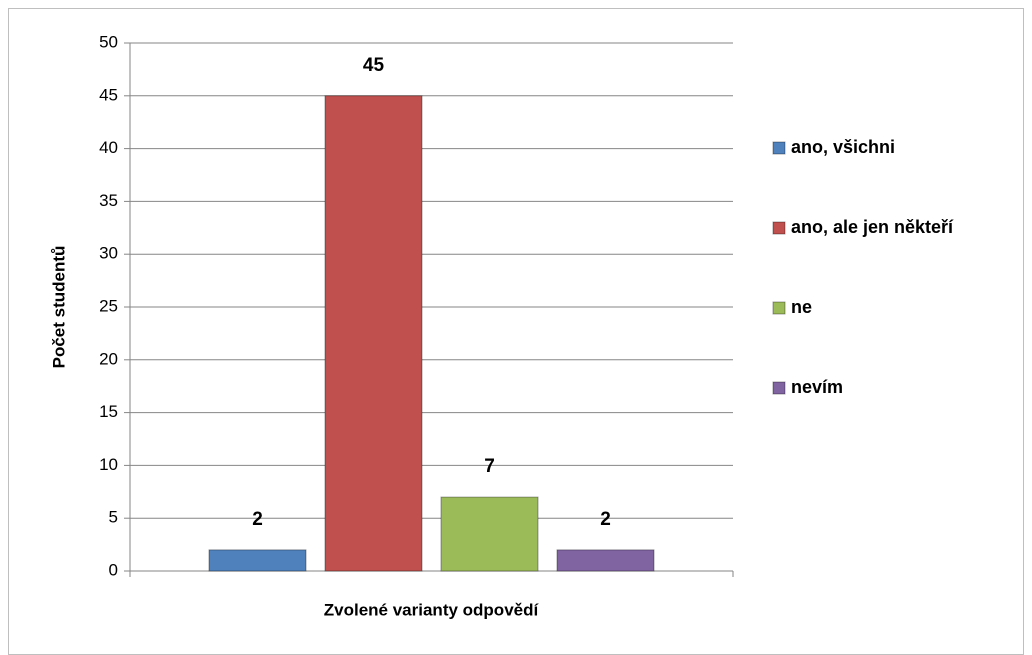  Describe the element at coordinates (432, 609) in the screenshot. I see `x-axis-label: Zvolené varianty odpovědí` at that location.